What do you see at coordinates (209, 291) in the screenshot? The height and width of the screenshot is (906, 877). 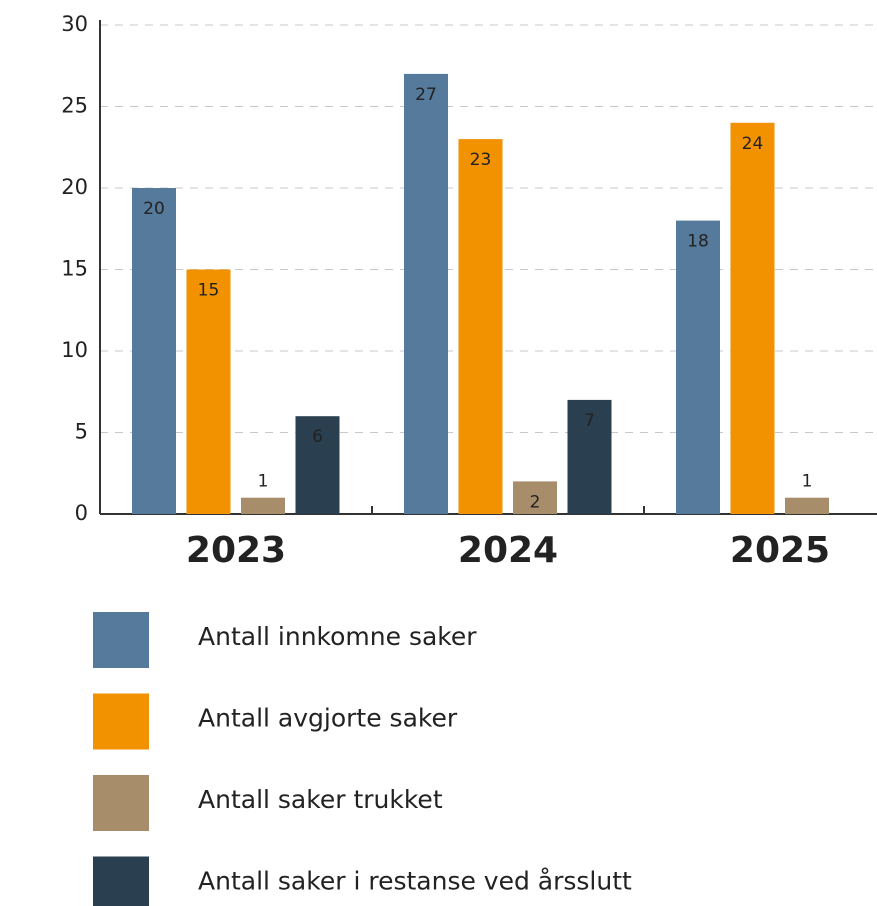 I see `data-label: 15` at bounding box center [209, 291].